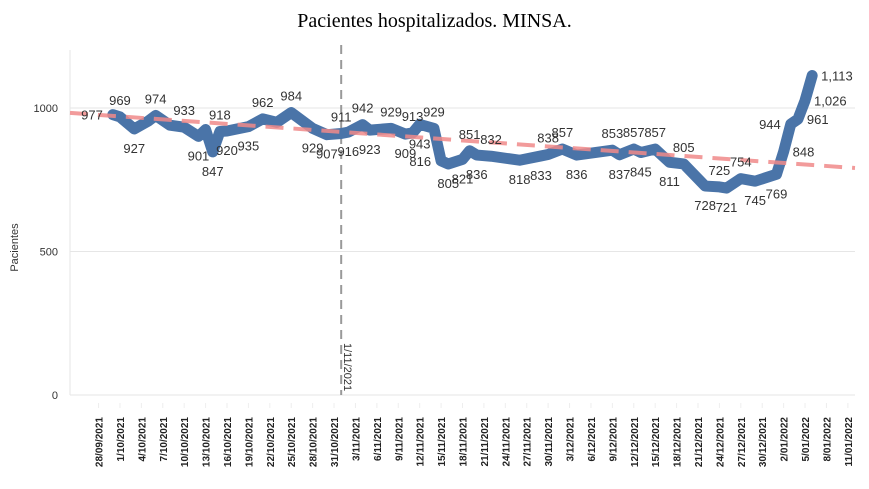  What do you see at coordinates (641, 171) in the screenshot?
I see `data-label: 845` at bounding box center [641, 171].